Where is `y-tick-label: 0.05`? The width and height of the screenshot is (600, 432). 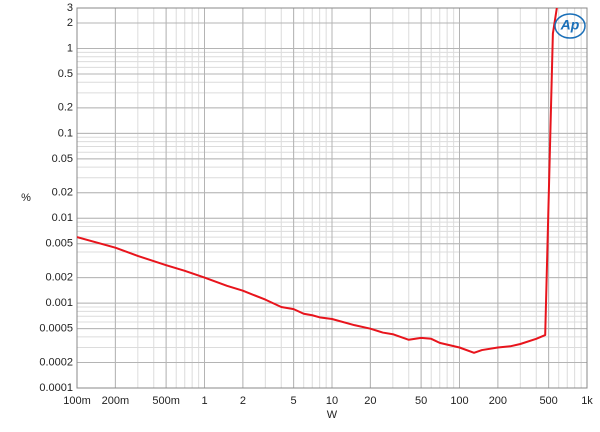 y-tick-label: 0.05 is located at coordinates (62, 159).